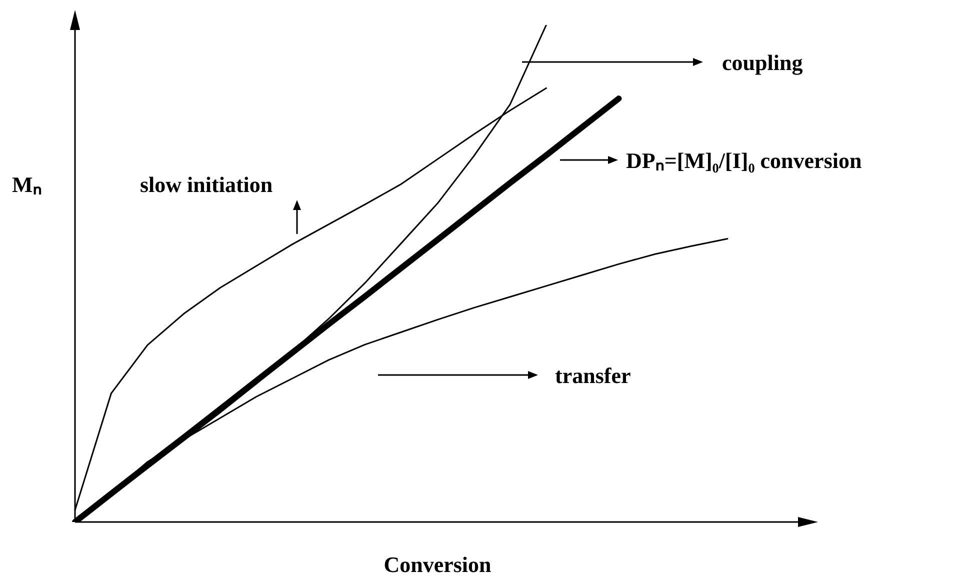 Image resolution: width=962 pixels, height=583 pixels. I want to click on y-axis-title: Mₙ, so click(27, 184).